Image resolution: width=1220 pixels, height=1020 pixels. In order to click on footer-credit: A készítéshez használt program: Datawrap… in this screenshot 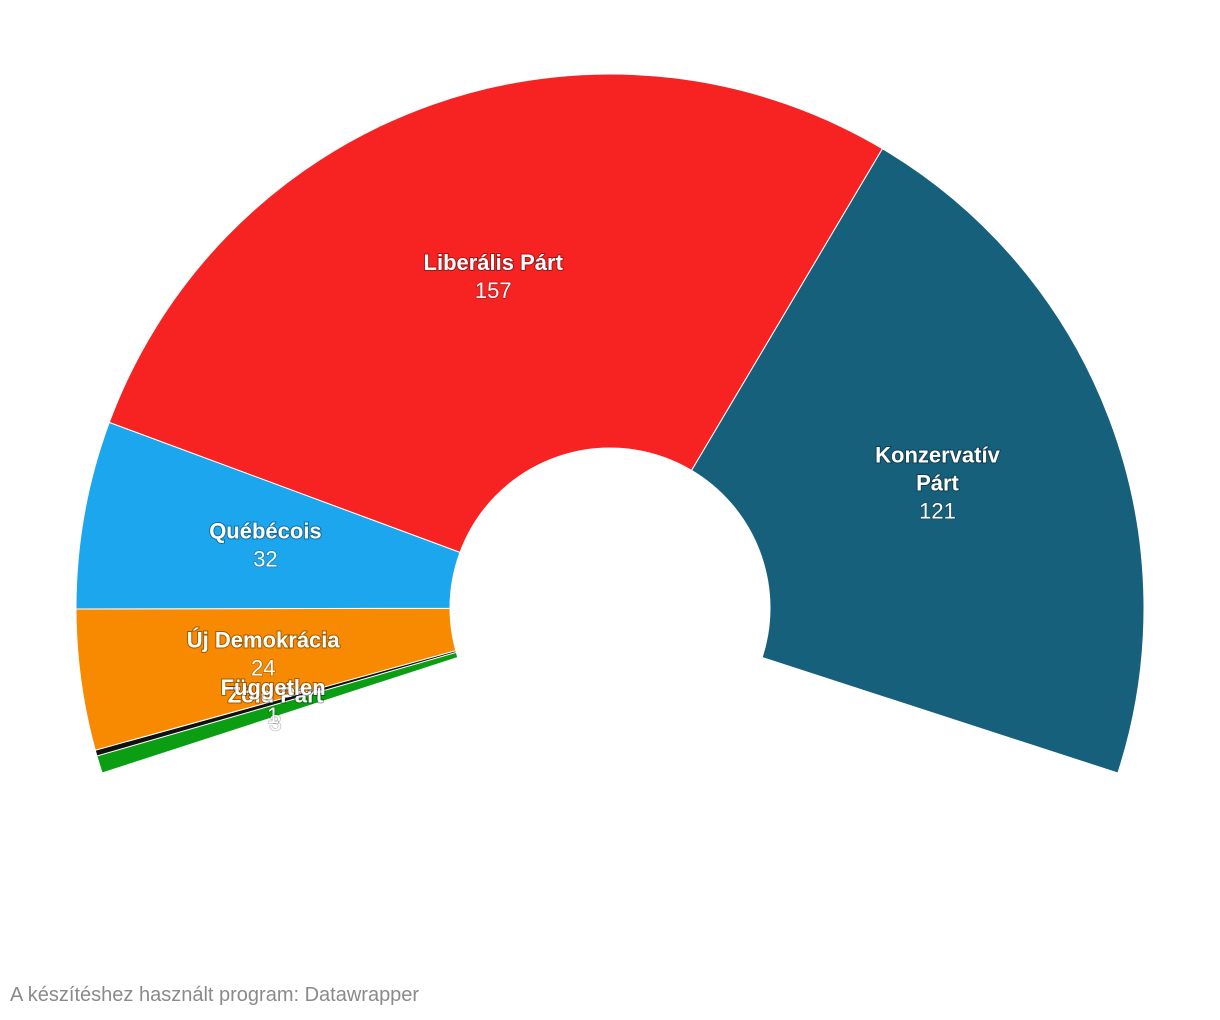, I will do `click(215, 995)`.